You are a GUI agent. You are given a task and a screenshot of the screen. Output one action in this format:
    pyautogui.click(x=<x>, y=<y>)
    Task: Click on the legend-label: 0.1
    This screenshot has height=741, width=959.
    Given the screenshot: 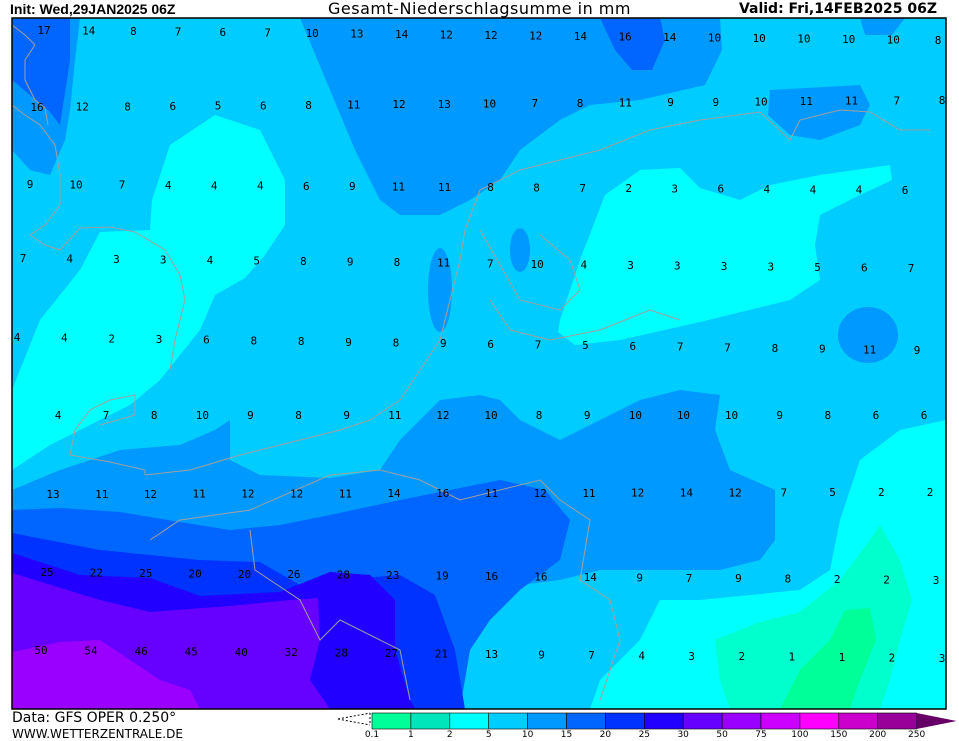 What is the action you would take?
    pyautogui.click(x=372, y=735)
    